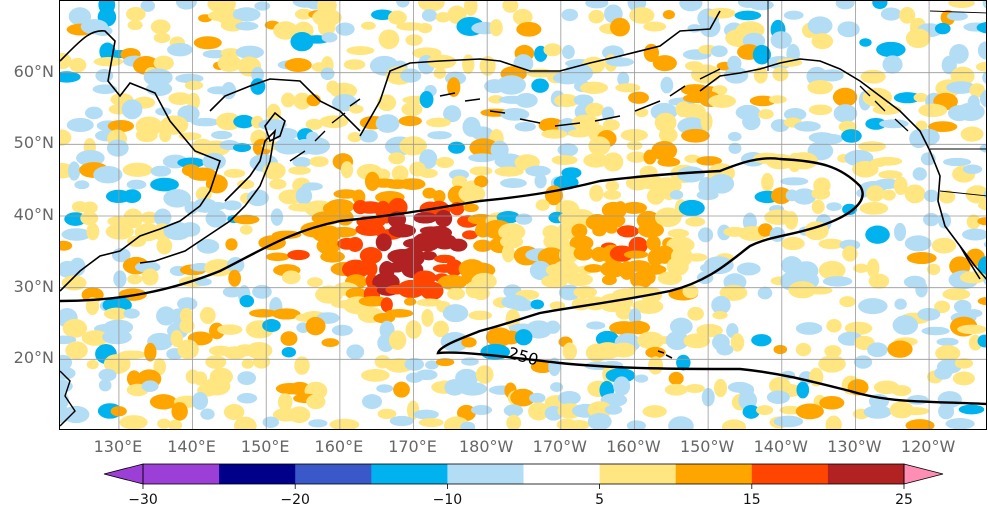  What do you see at coordinates (928, 446) in the screenshot?
I see `longitude-label: 120°W` at bounding box center [928, 446].